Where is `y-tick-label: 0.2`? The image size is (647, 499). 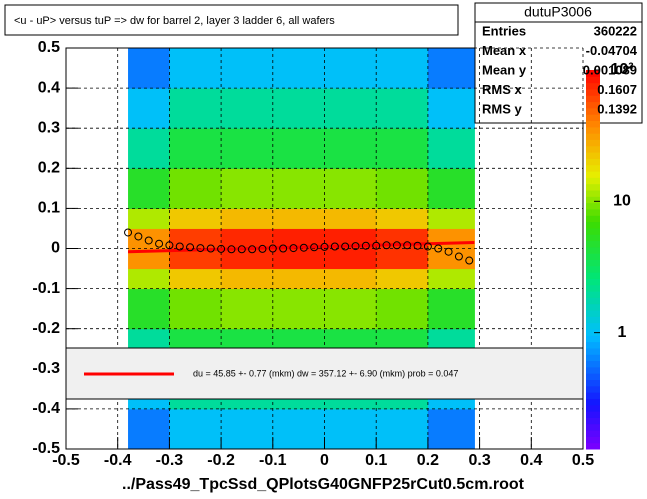 y-tick-label: 0.2 is located at coordinates (49, 168).